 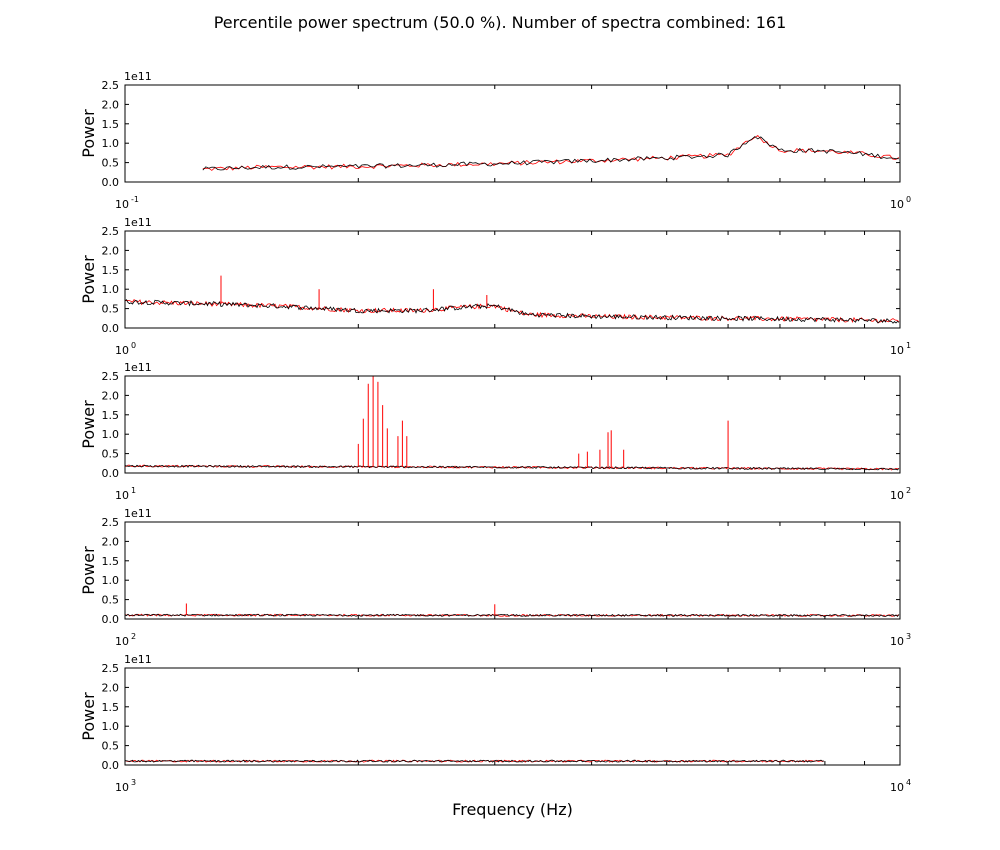 What do you see at coordinates (908, 782) in the screenshot?
I see `x-tick-exponent: 4` at bounding box center [908, 782].